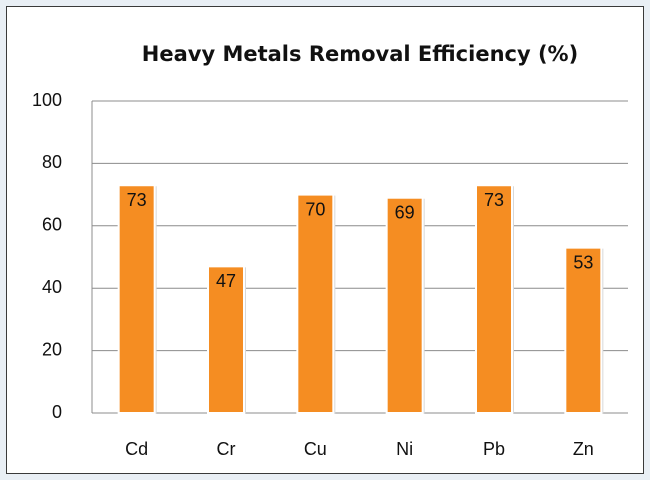 The width and height of the screenshot is (650, 480). I want to click on x-tick-label: Cd, so click(136, 449).